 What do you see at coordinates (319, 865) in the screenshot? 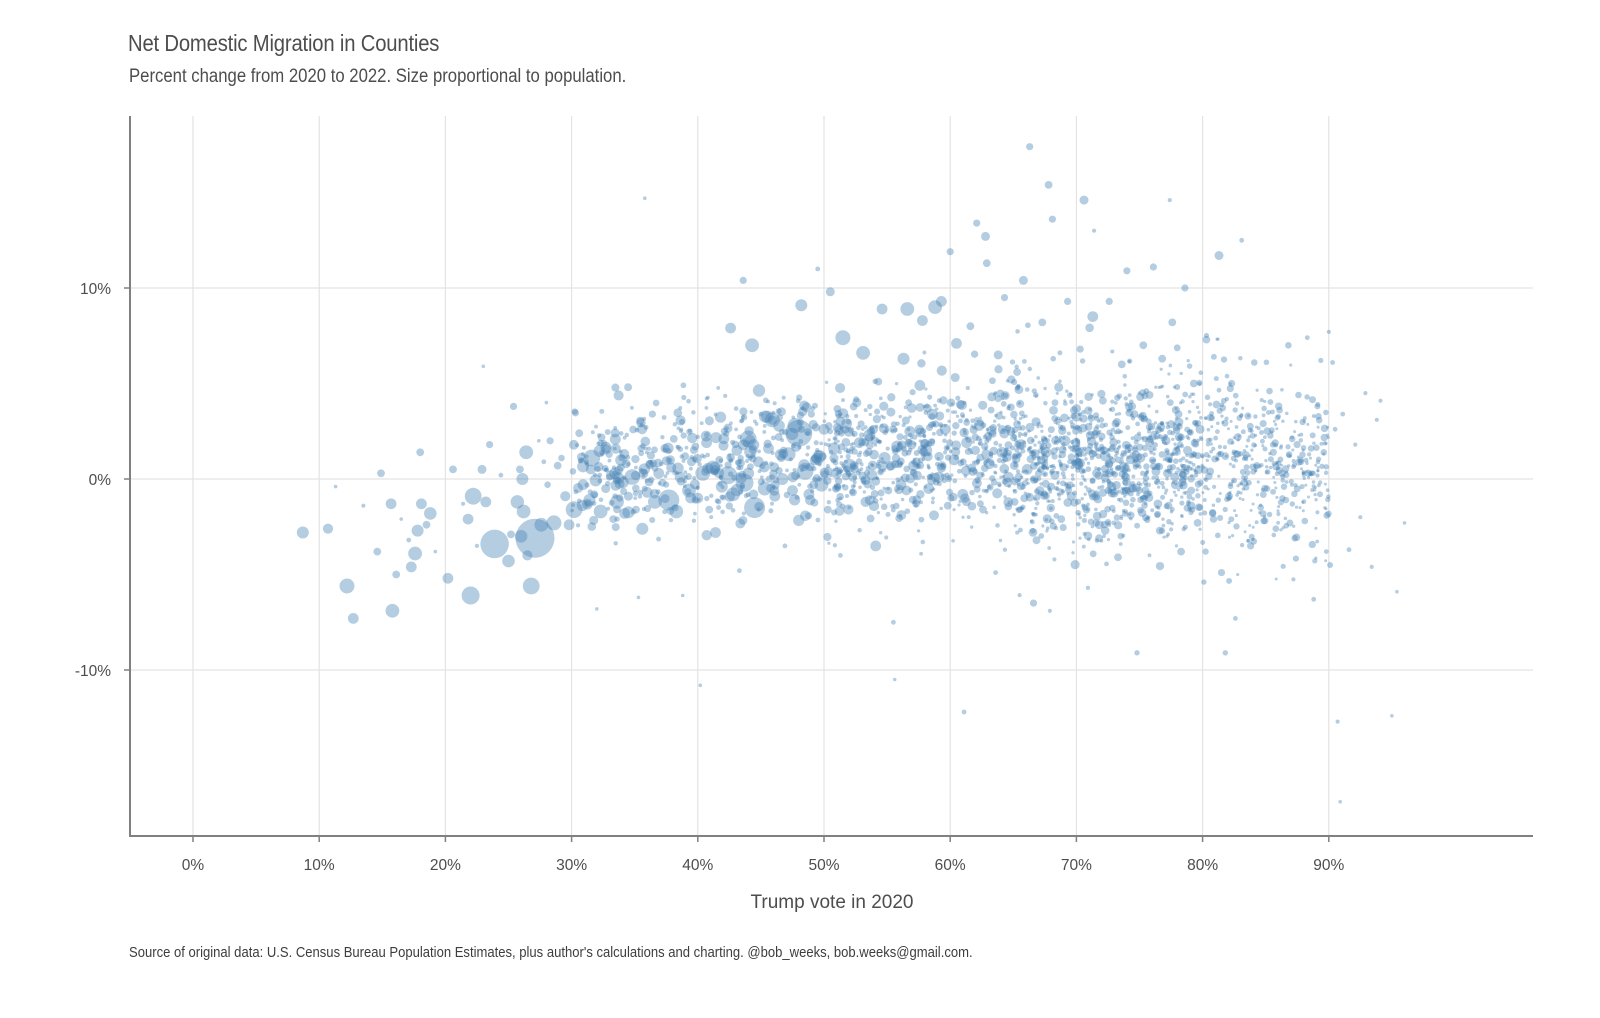
I see `x-tick-label: 10%` at bounding box center [319, 865].